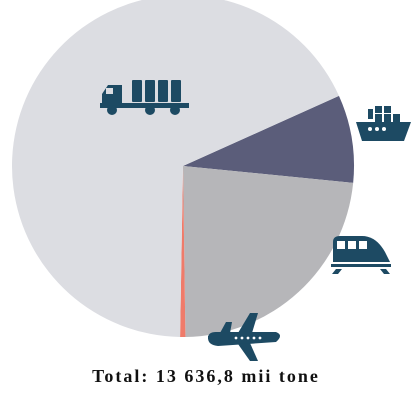 This screenshot has width=412, height=394. What do you see at coordinates (383, 123) in the screenshot?
I see `ship-icon` at bounding box center [383, 123].